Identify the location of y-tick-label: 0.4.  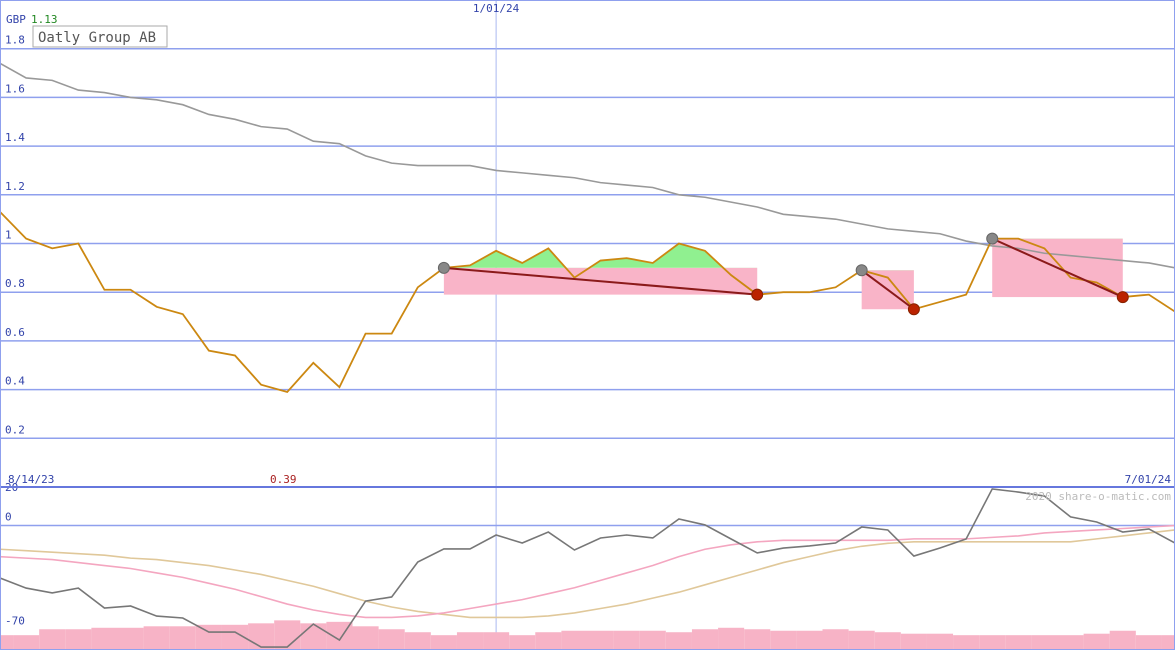
(15, 381).